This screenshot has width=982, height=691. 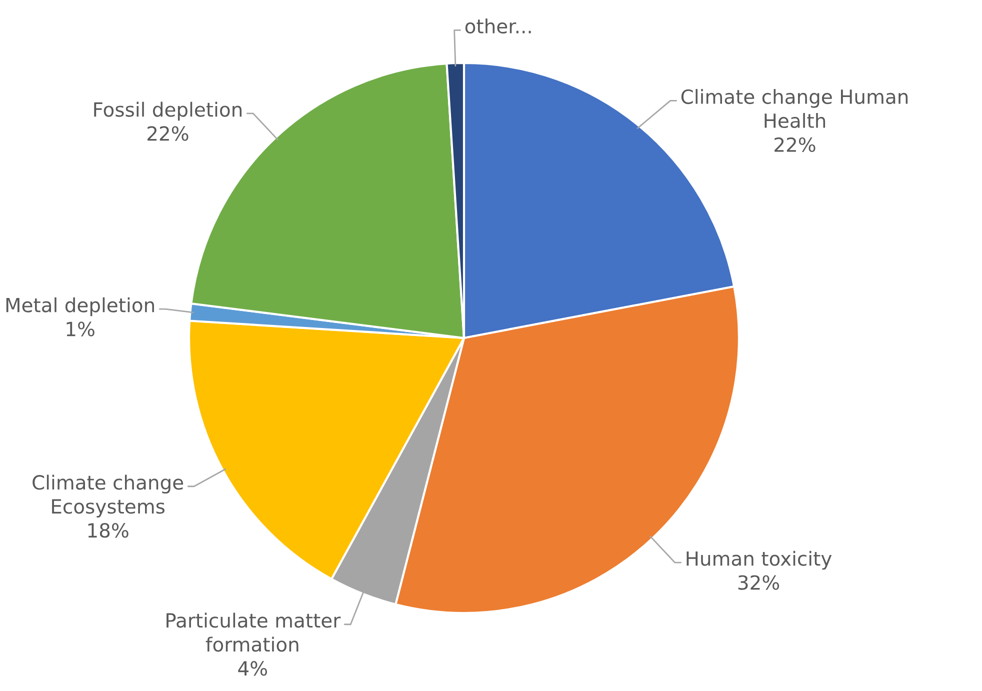 What do you see at coordinates (108, 530) in the screenshot?
I see `data-label: 18%` at bounding box center [108, 530].